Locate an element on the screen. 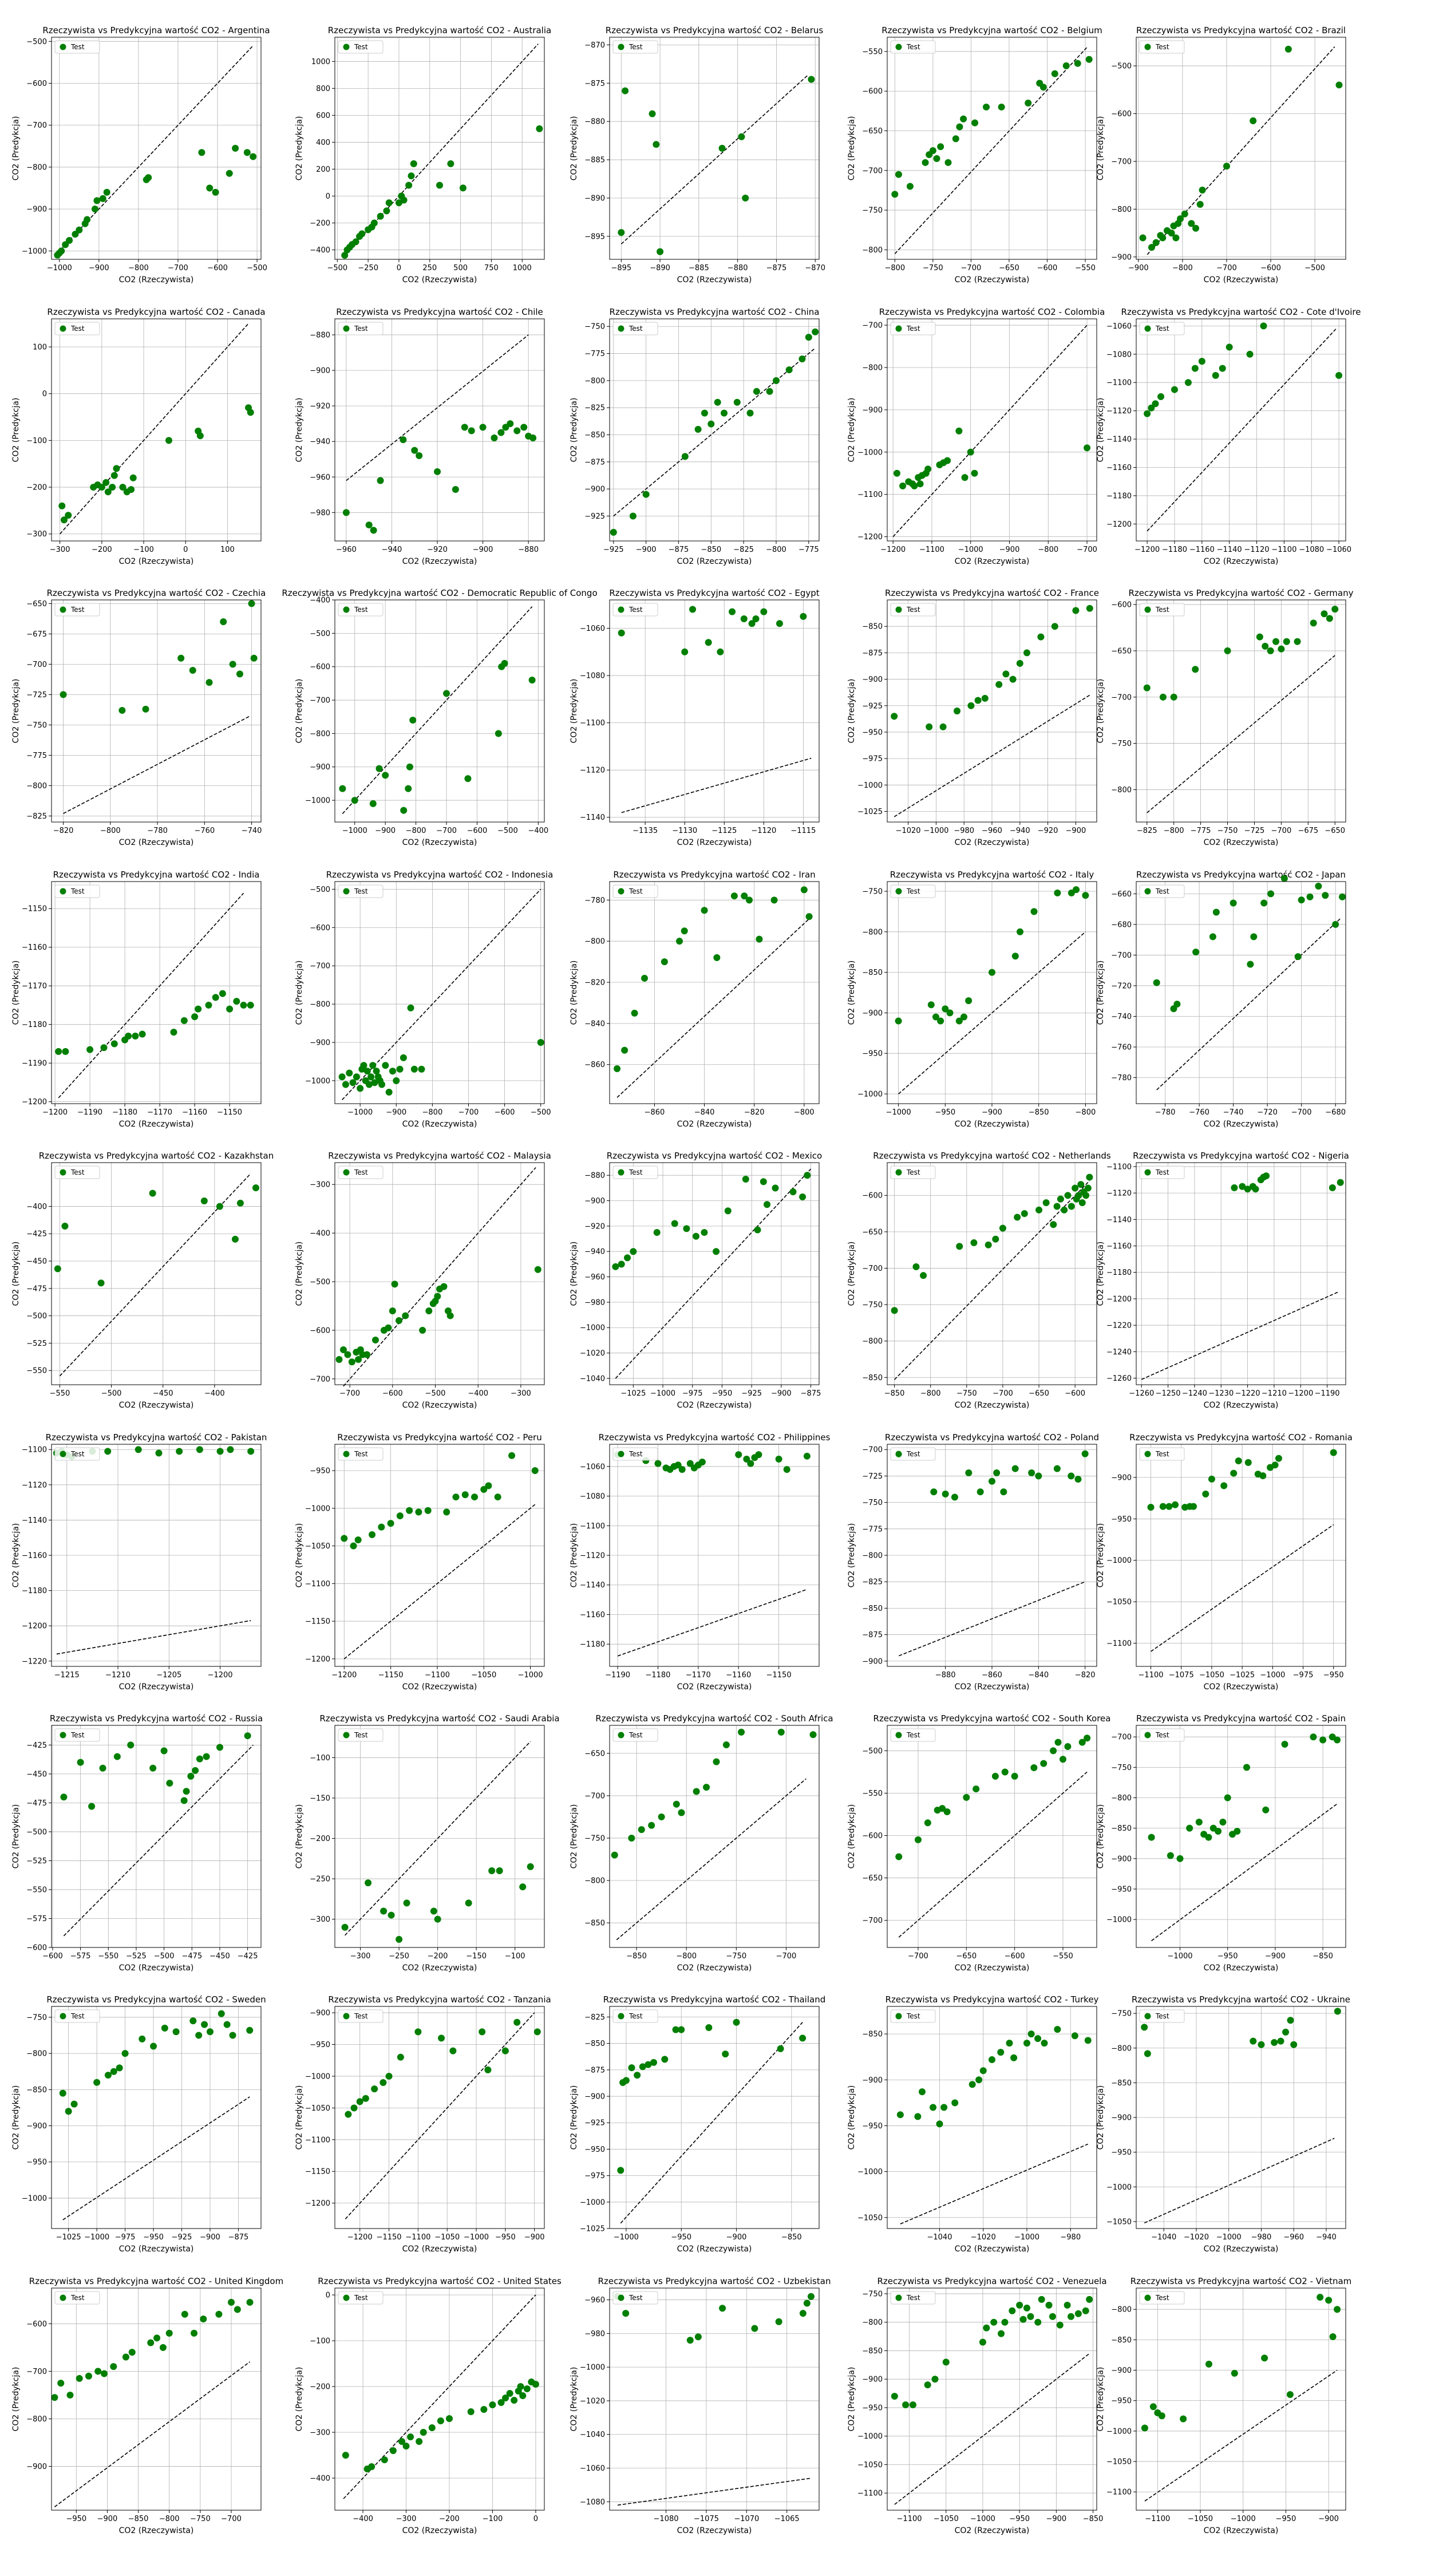  y-tick-label: −700 is located at coordinates (595, 1796).